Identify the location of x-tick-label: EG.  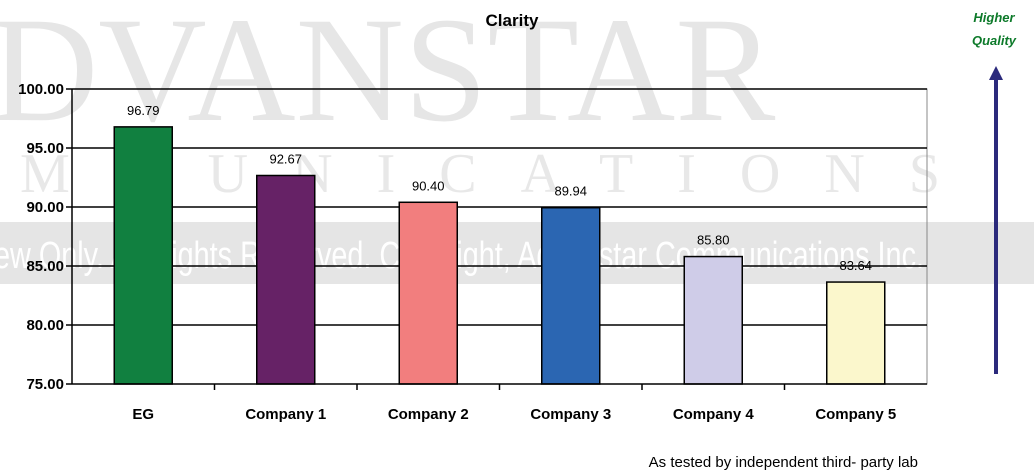
(143, 414).